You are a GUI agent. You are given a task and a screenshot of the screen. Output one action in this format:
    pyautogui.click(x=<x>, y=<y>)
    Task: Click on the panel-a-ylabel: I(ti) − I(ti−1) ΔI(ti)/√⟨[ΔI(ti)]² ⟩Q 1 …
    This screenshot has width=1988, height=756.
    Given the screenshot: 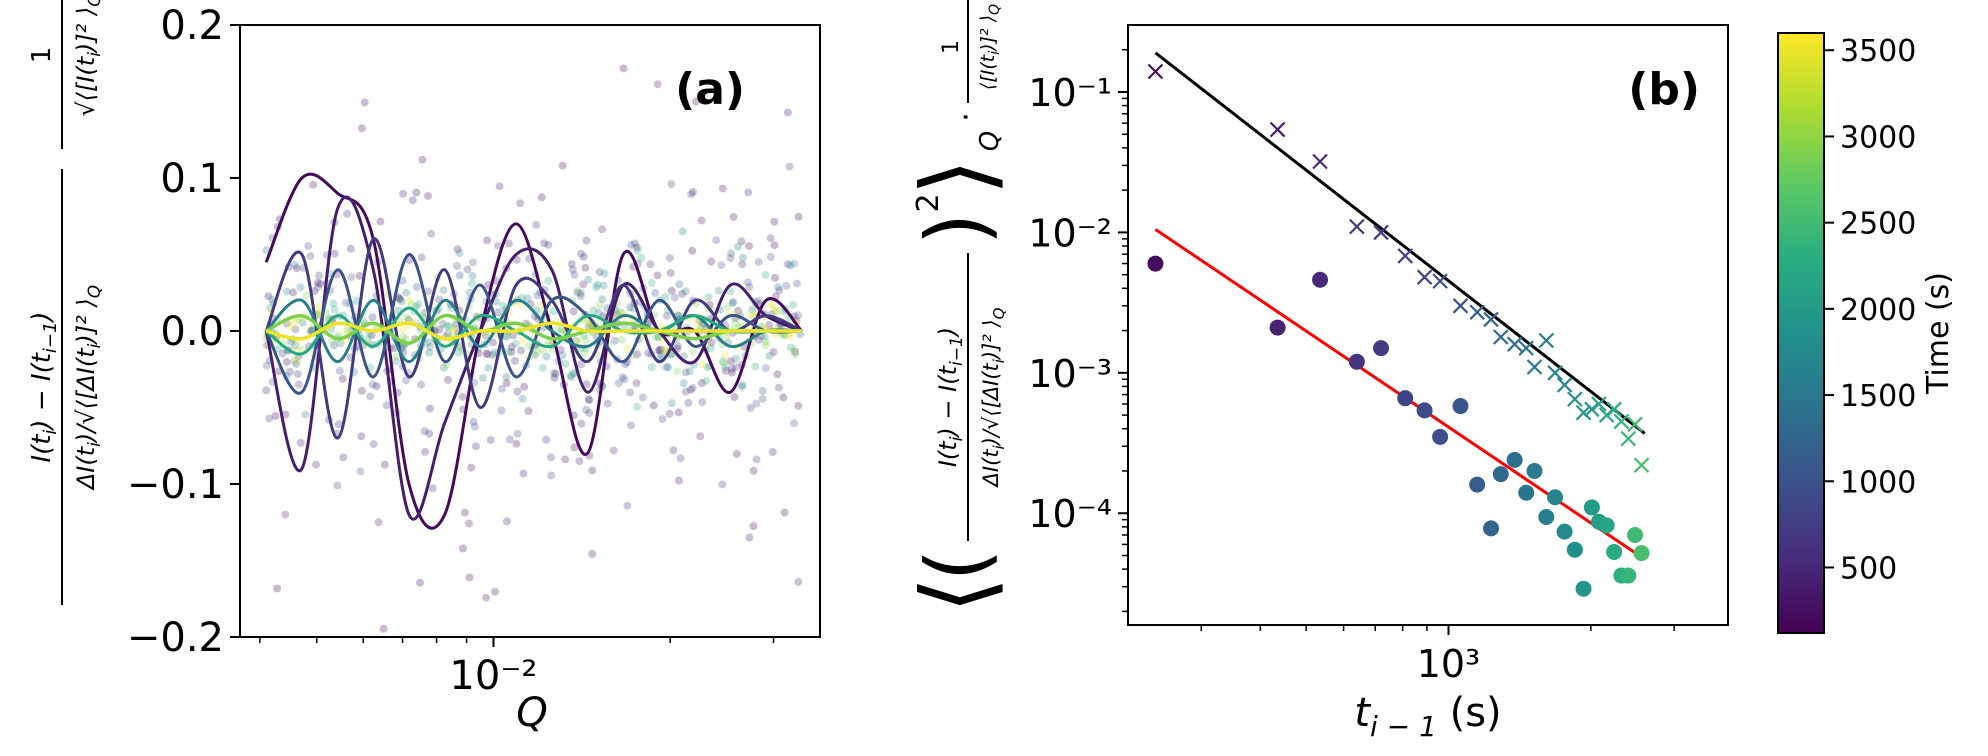 What is the action you would take?
    pyautogui.click(x=66, y=302)
    